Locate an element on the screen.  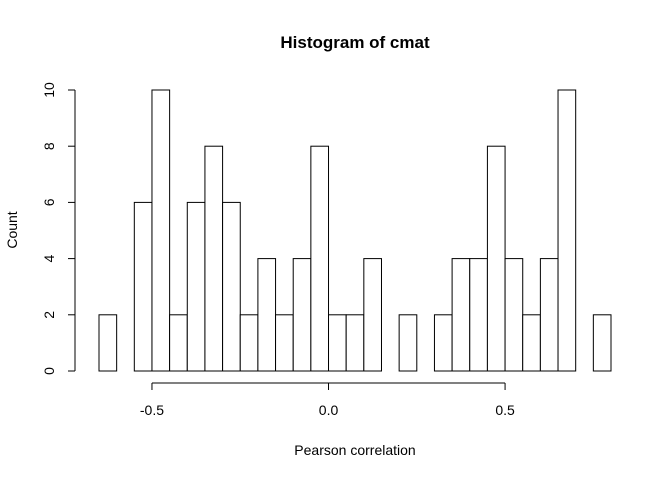
y-axis-label: Count is located at coordinates (12, 229).